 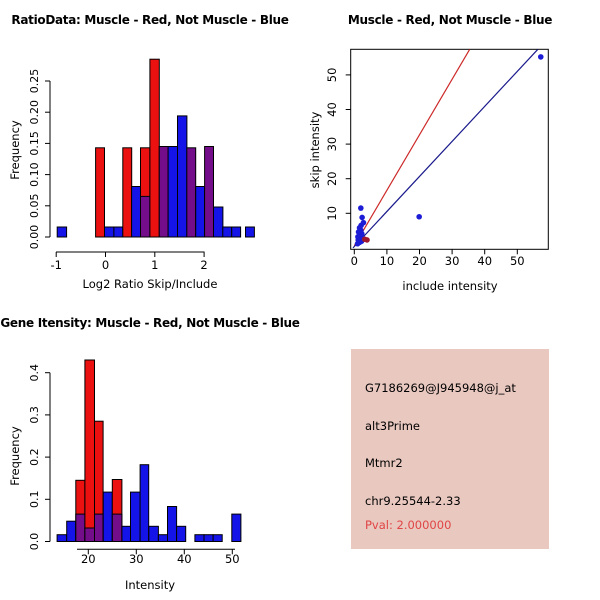 What do you see at coordinates (384, 463) in the screenshot?
I see `gene-name-text: Mtmr2` at bounding box center [384, 463].